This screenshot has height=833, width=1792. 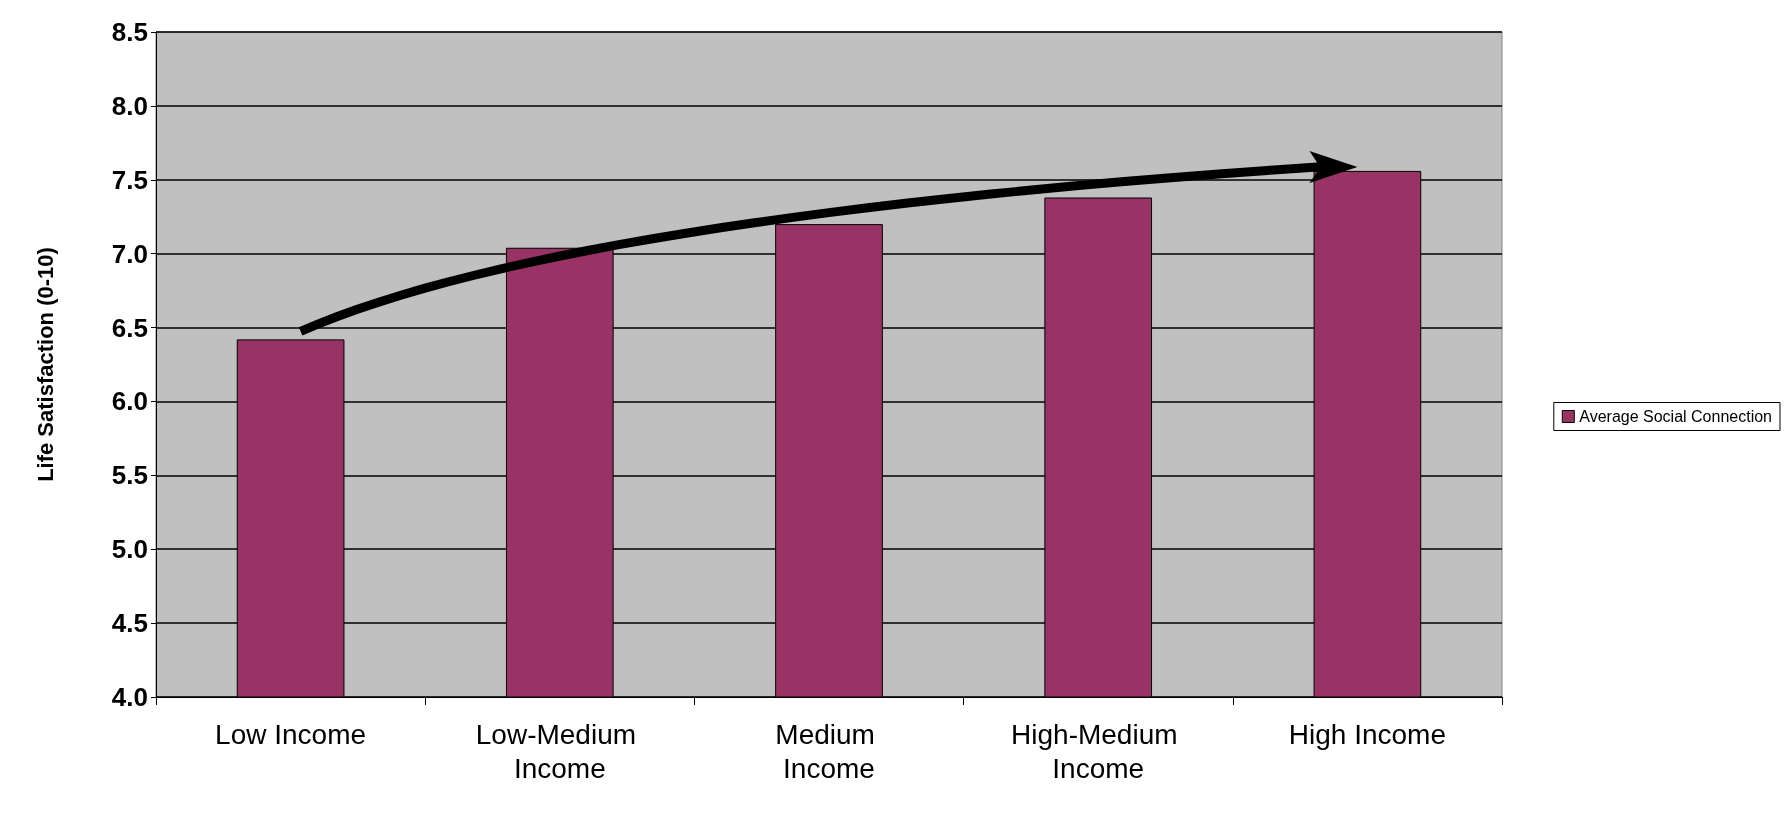 I want to click on legend-label: Average Social Connection, so click(x=1675, y=416).